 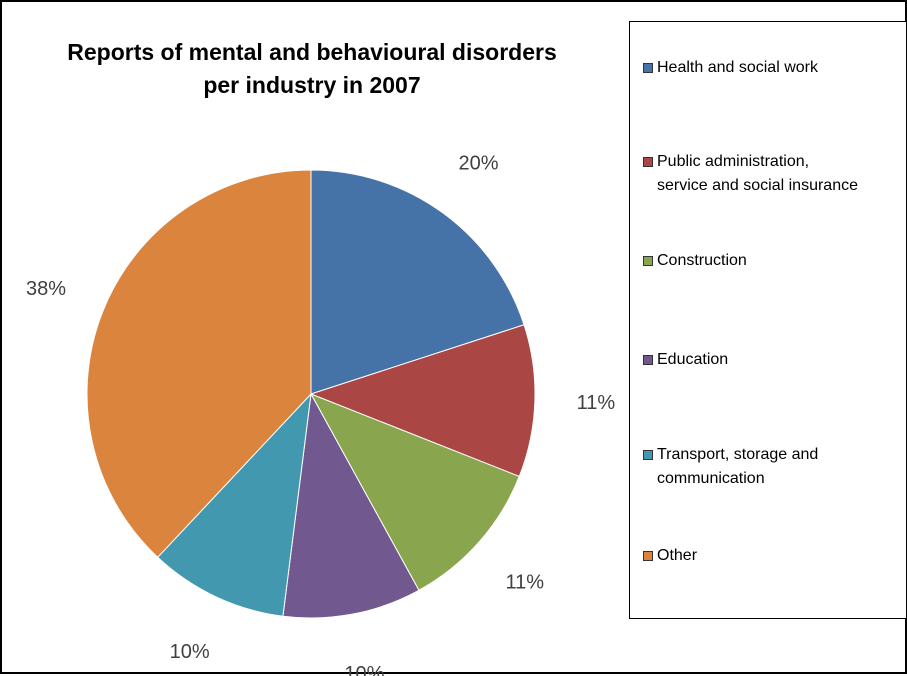 I want to click on pie-slice-public-administration-service-and-social-insurance, so click(x=422, y=401).